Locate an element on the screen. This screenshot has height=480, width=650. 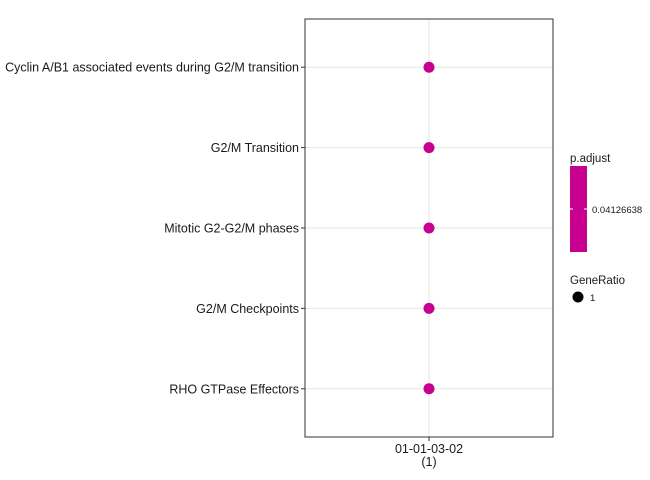
size-legend-label: 1 is located at coordinates (592, 298).